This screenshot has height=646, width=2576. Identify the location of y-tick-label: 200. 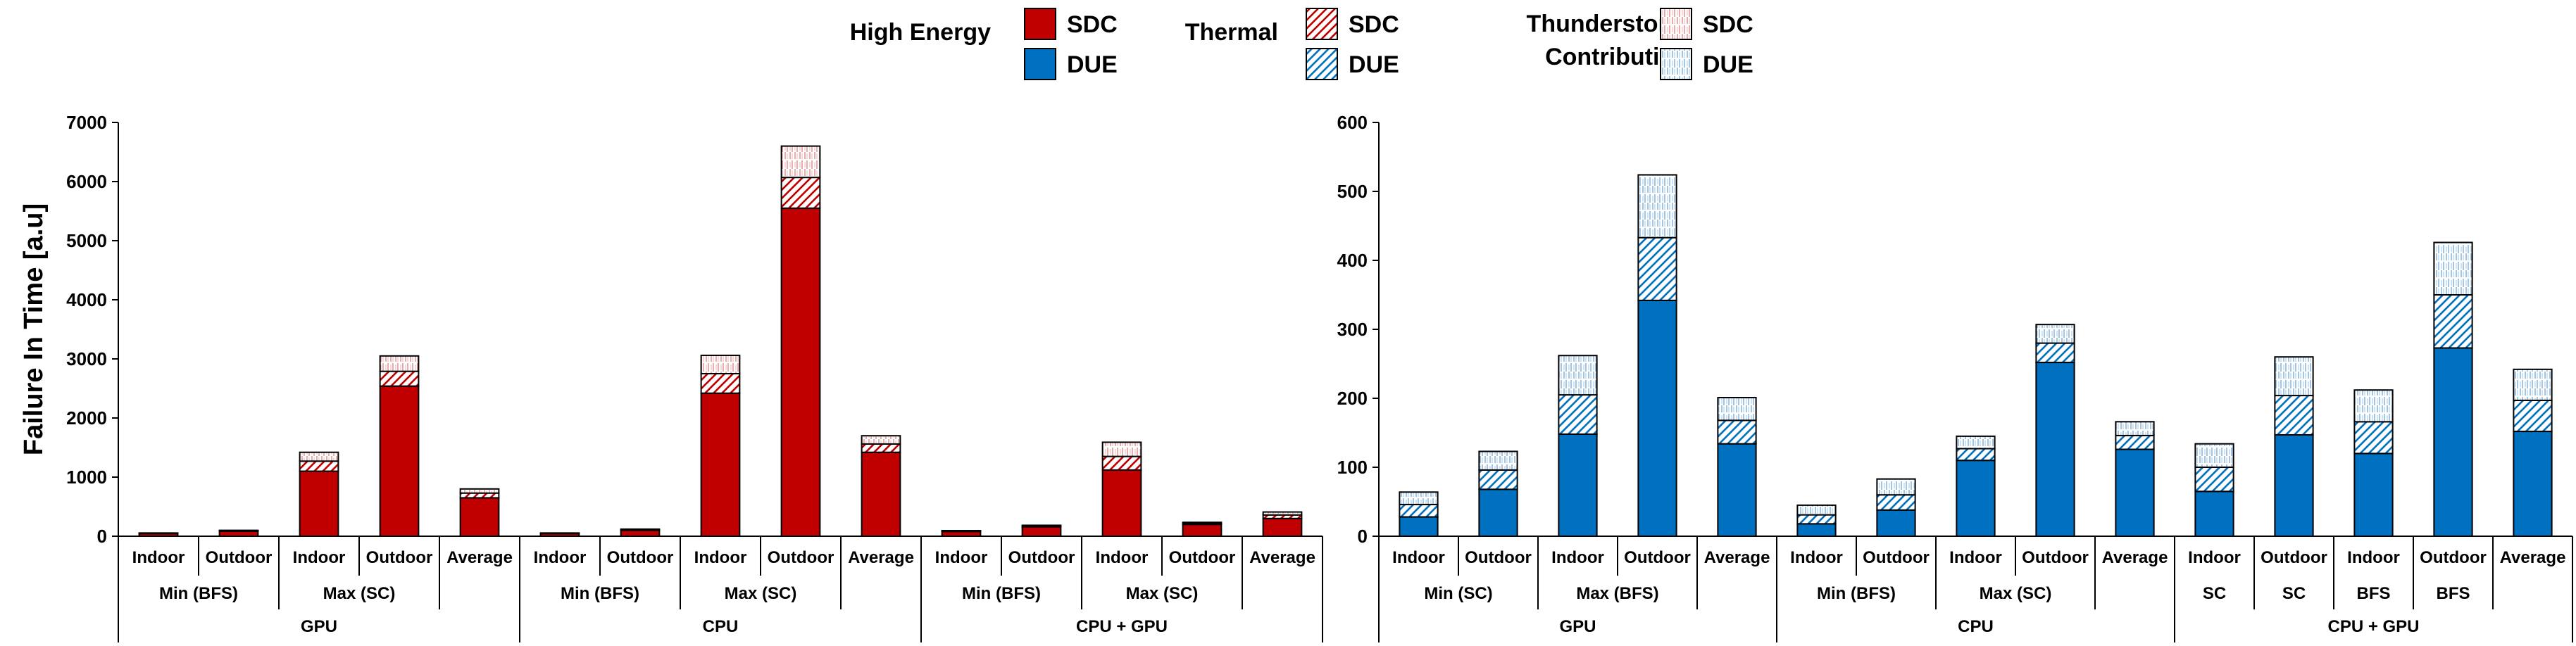
(1352, 398).